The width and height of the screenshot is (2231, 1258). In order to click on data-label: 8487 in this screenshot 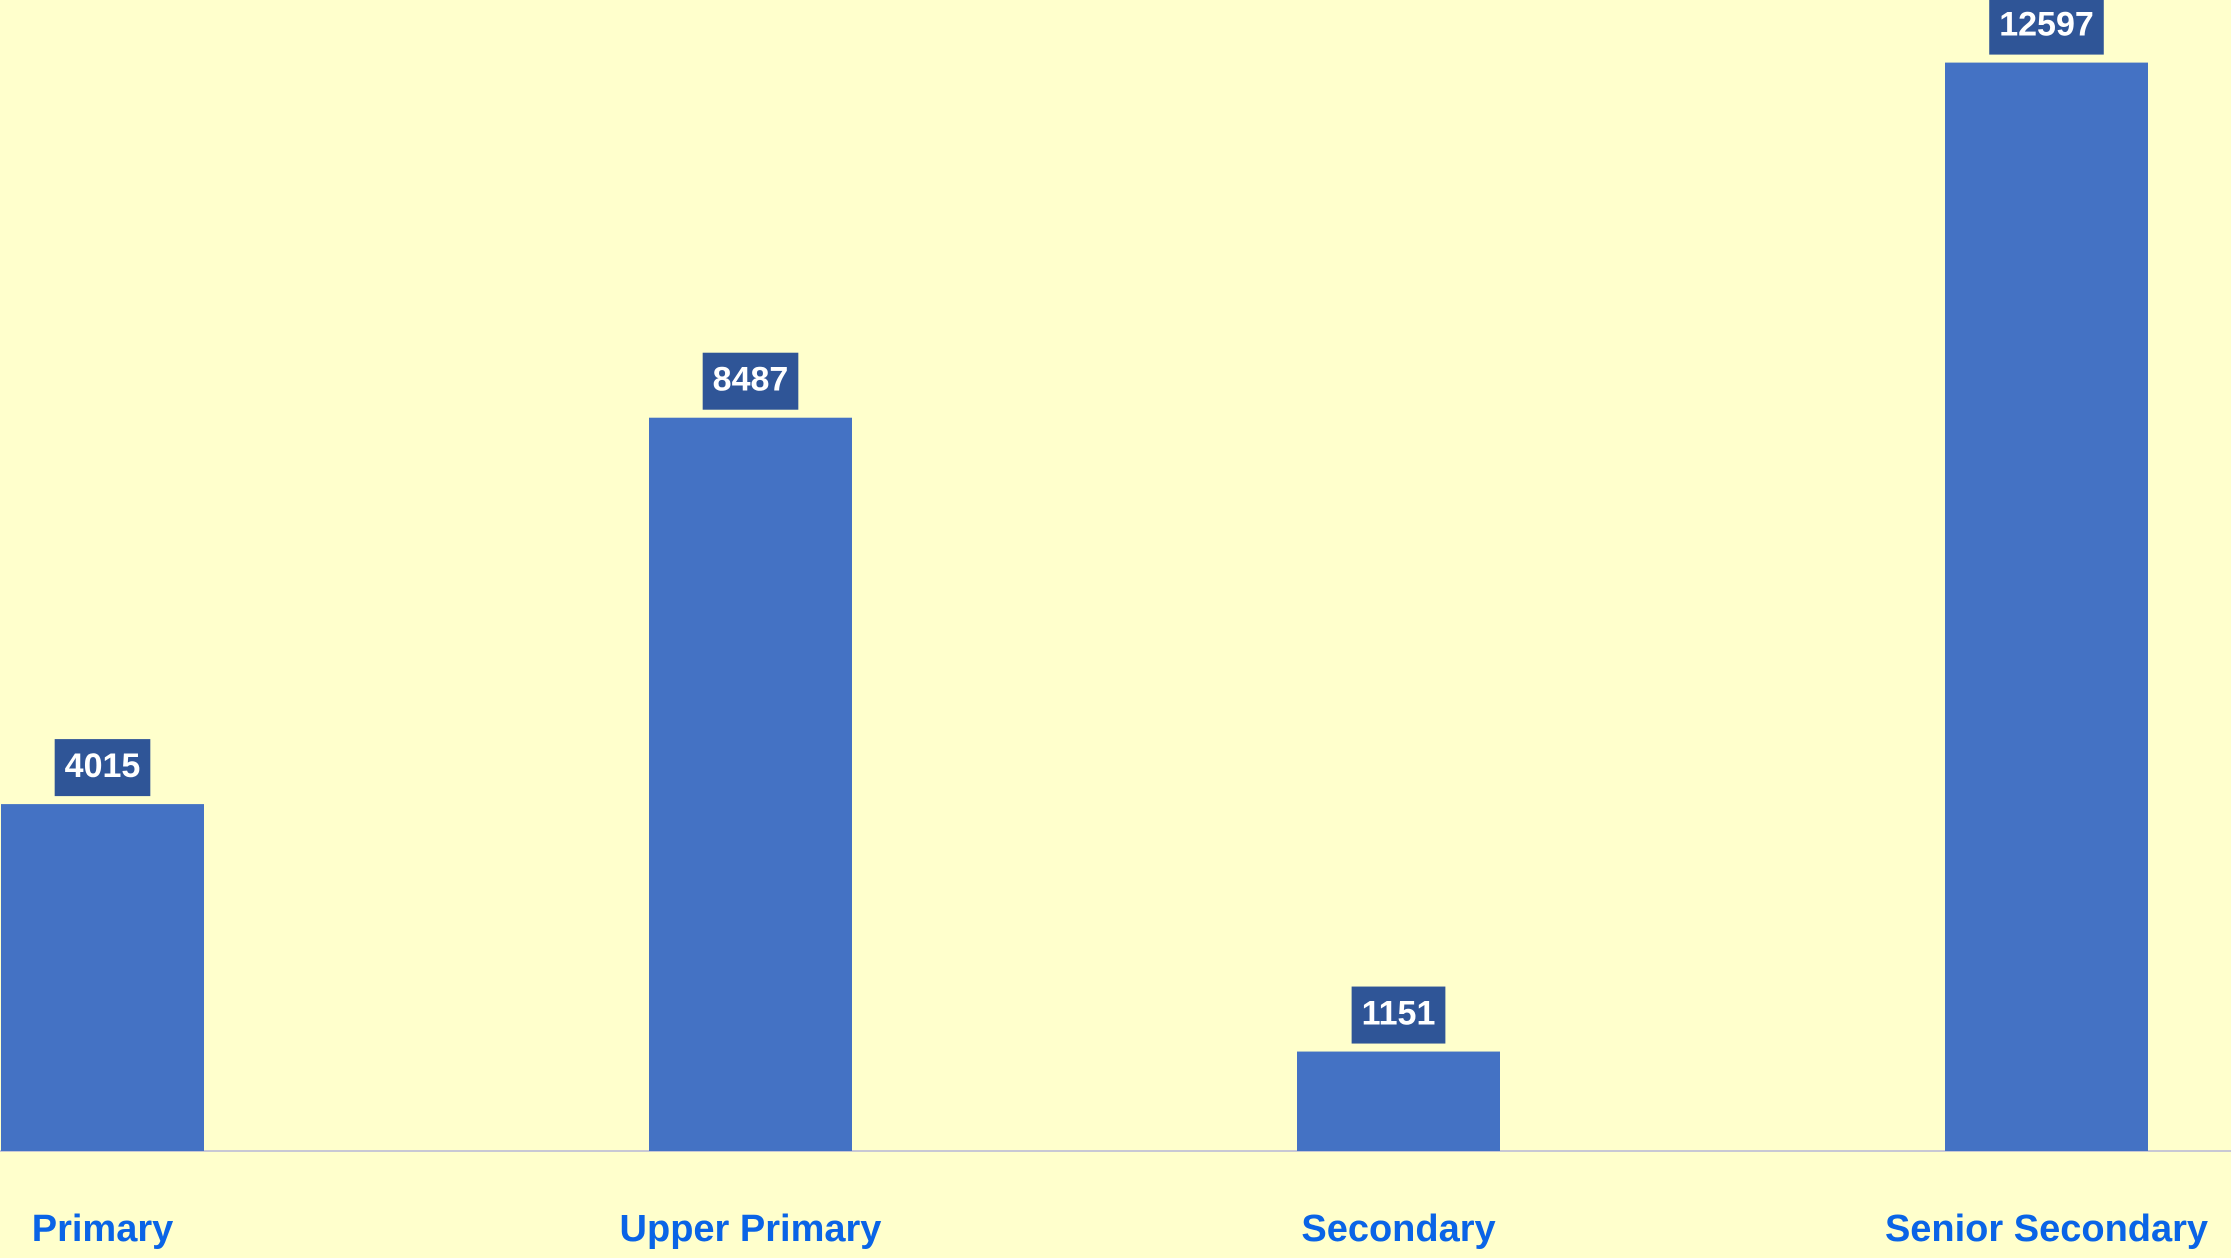, I will do `click(751, 380)`.